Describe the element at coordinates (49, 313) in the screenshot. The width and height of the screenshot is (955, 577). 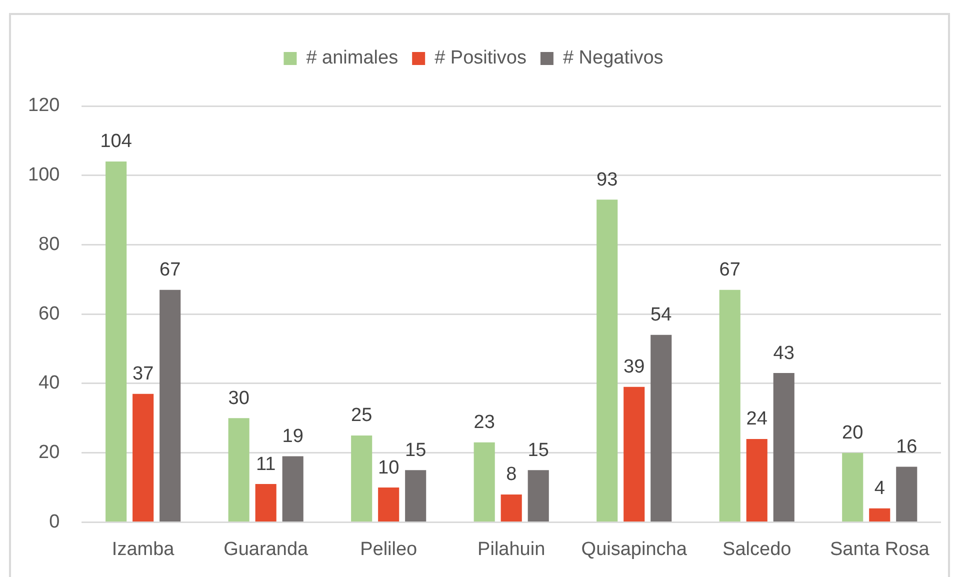
I see `y-tick-label: 60` at that location.